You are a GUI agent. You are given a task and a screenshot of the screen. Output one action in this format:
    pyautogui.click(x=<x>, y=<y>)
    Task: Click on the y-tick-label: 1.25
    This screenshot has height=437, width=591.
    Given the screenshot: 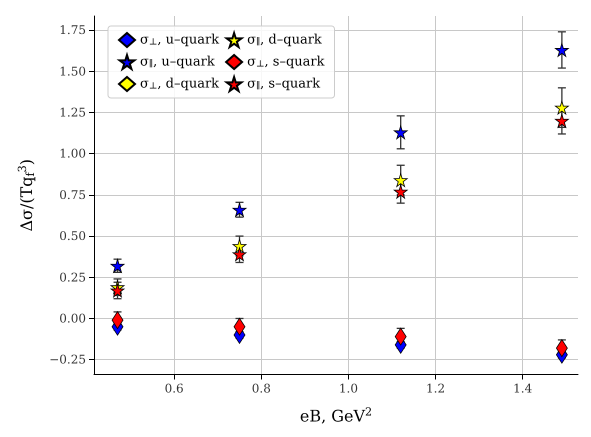 What is the action you would take?
    pyautogui.click(x=72, y=113)
    